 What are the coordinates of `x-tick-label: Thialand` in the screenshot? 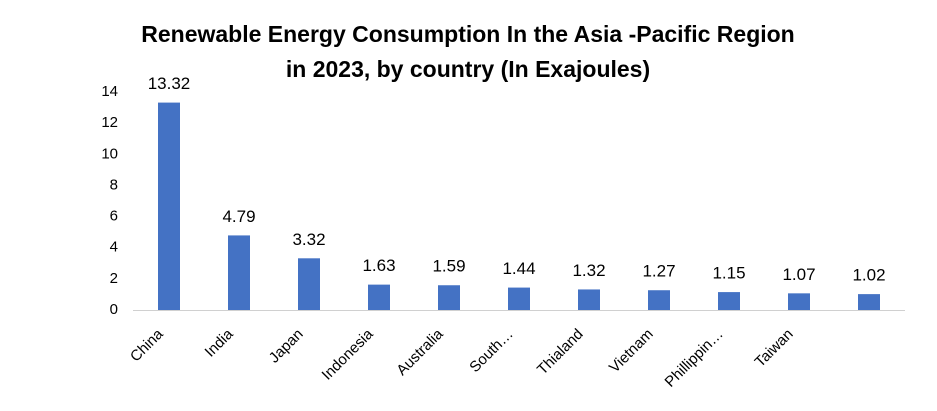 It's located at (560, 352).